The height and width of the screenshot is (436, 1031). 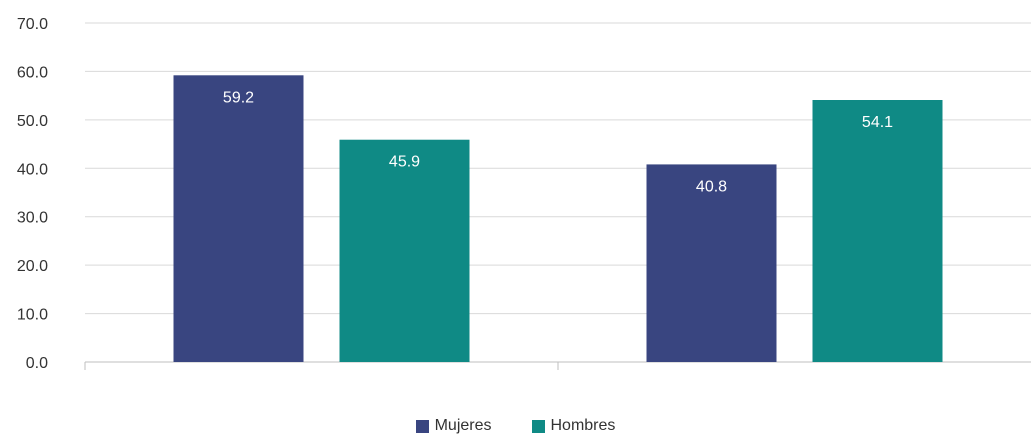 What do you see at coordinates (32, 121) in the screenshot?
I see `y-tick-label: 50.0` at bounding box center [32, 121].